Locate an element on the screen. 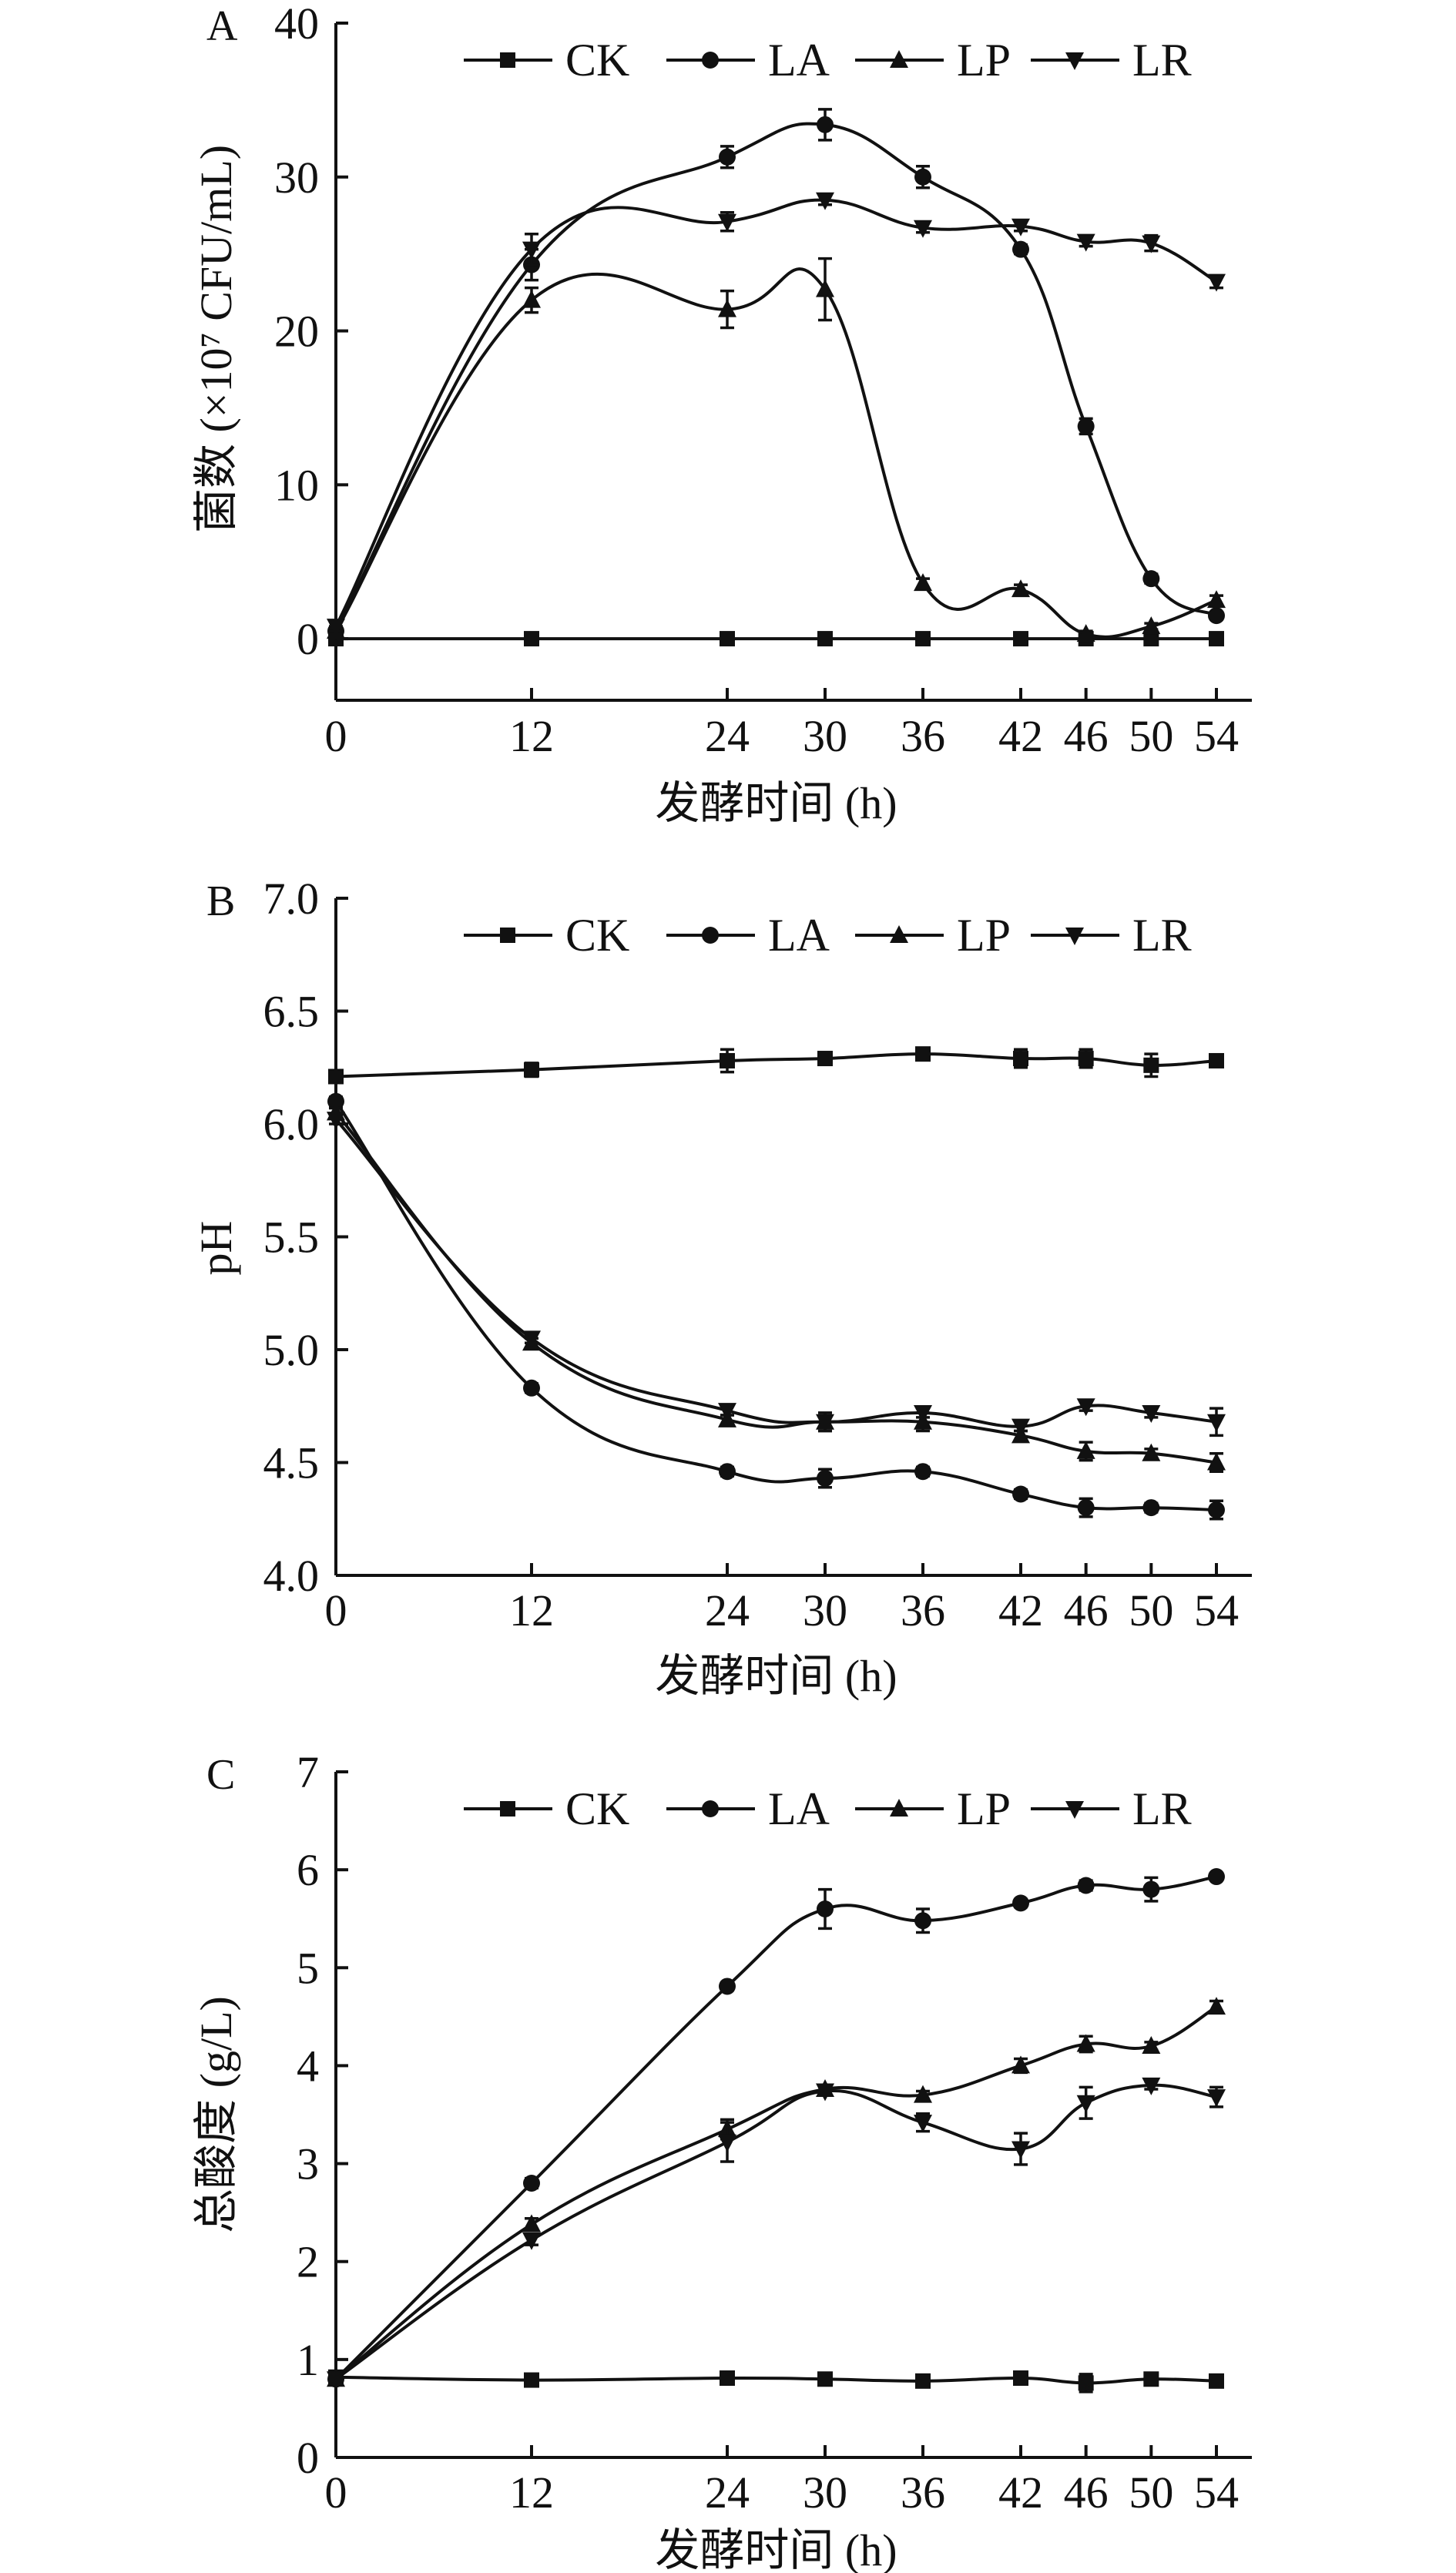  y-tick-label: 7.0 is located at coordinates (291, 899).